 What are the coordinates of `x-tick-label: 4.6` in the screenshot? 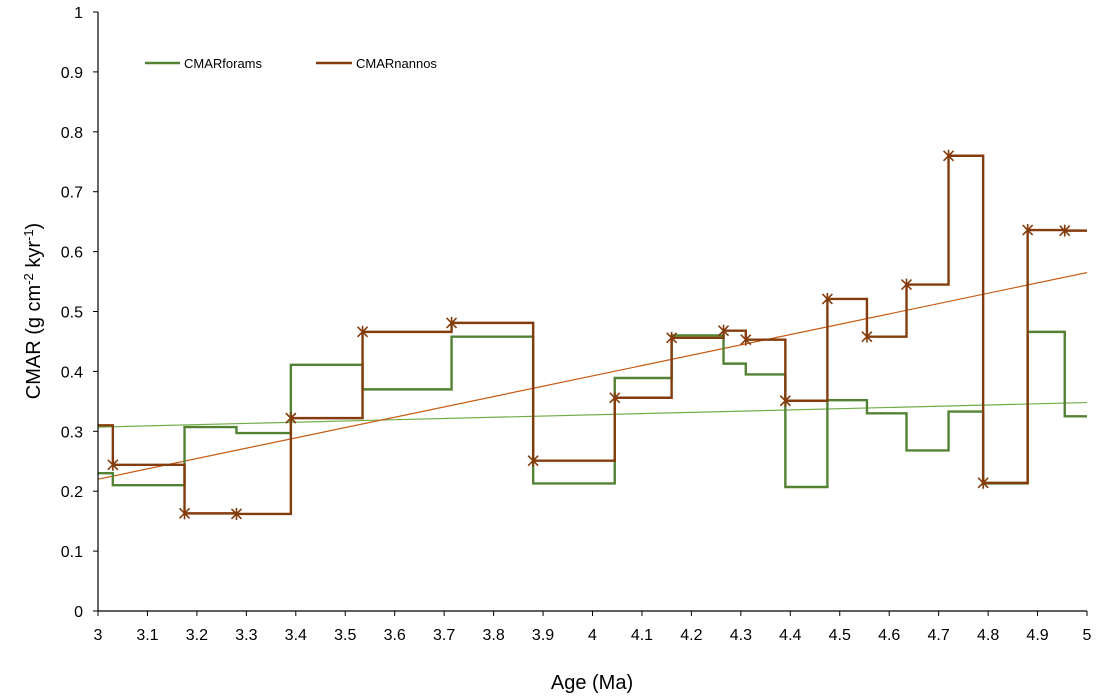 It's located at (889, 635).